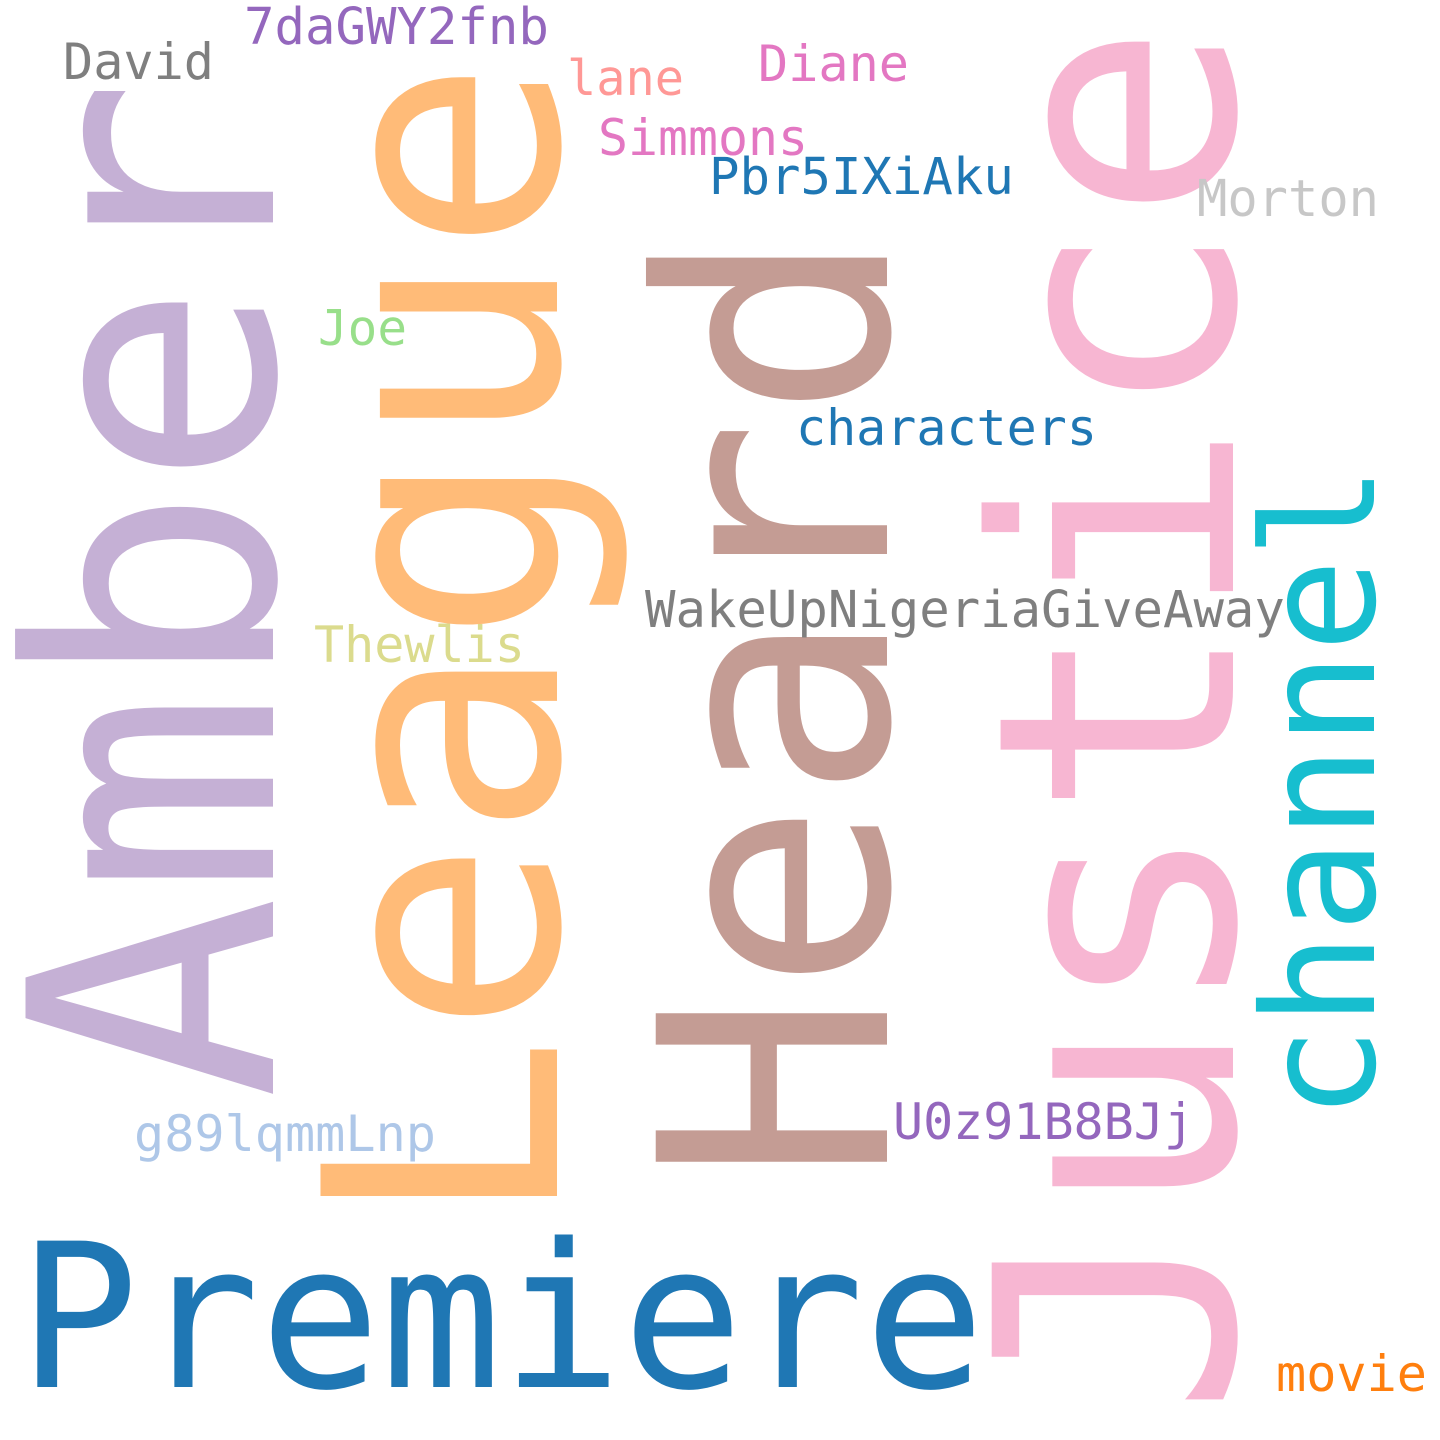  I want to click on word-channel: channel, so click(1320, 792).